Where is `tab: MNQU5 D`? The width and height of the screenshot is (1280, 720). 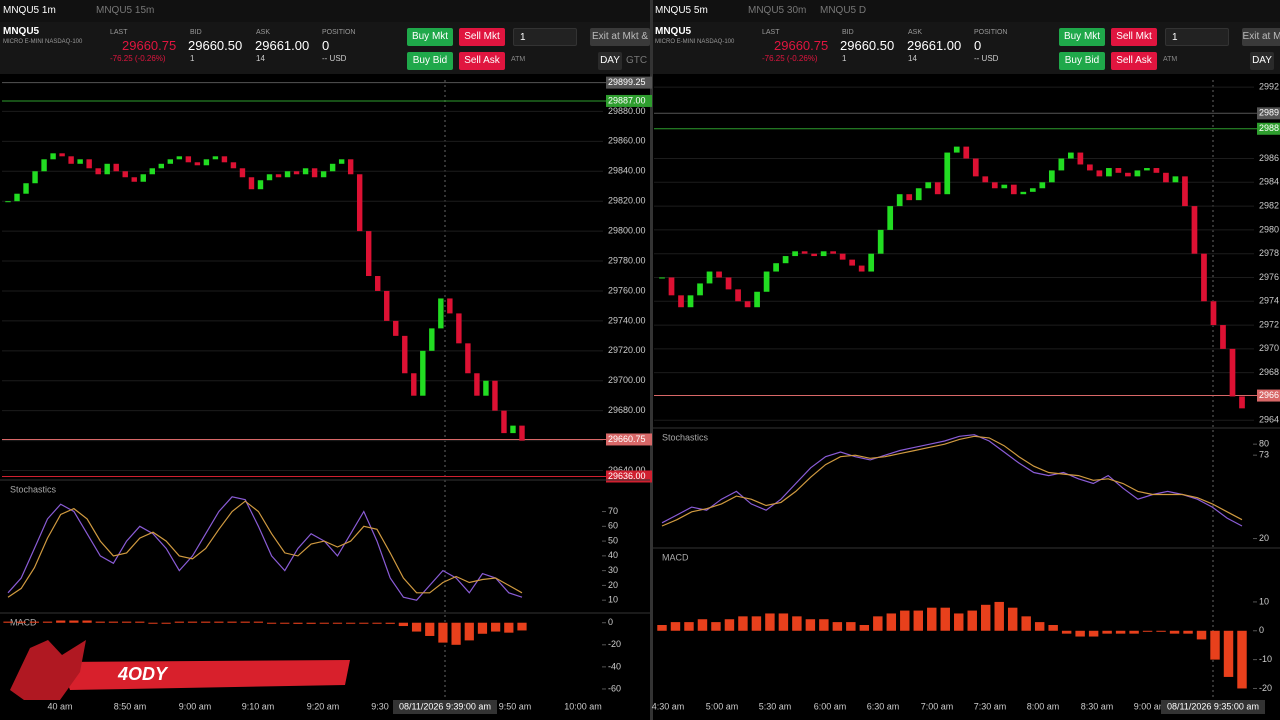
tab: MNQU5 D is located at coordinates (843, 10).